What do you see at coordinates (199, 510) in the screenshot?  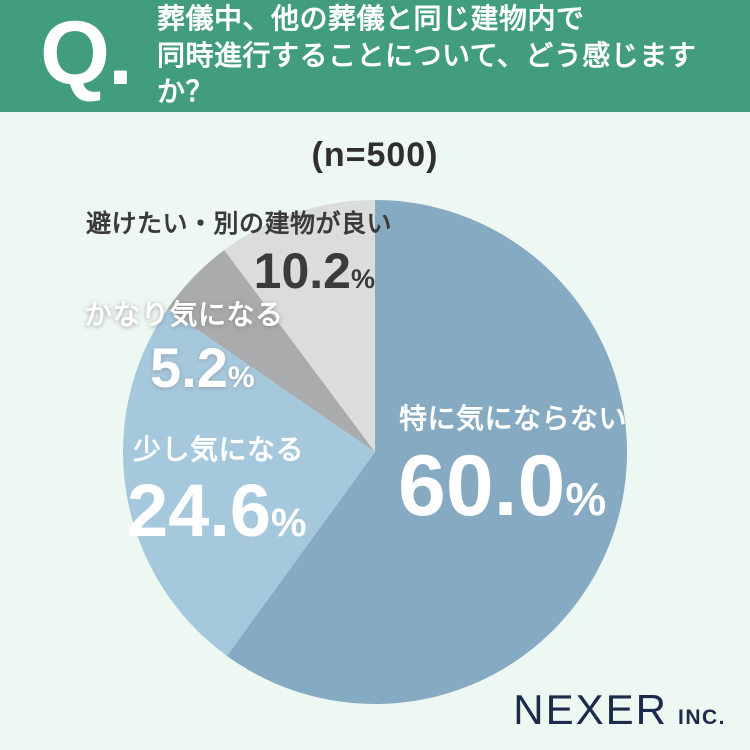 I see `slice-percent-slightly-concerned: 24.6` at bounding box center [199, 510].